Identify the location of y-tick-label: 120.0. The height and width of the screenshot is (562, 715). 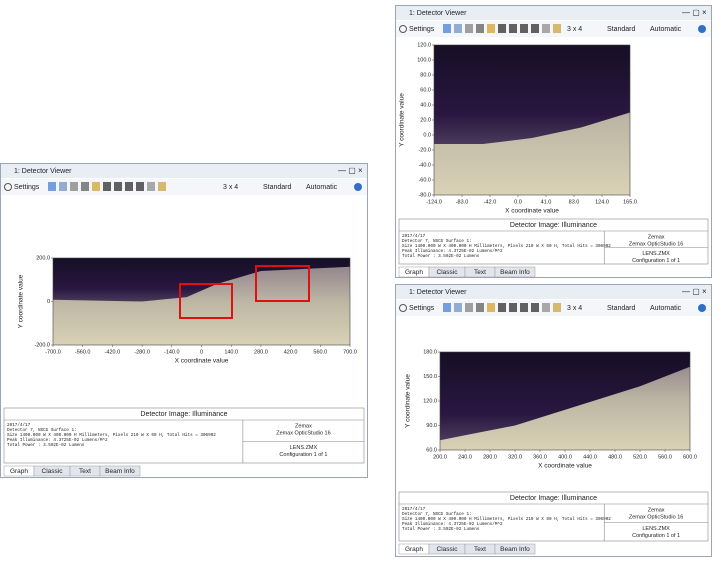
(424, 45).